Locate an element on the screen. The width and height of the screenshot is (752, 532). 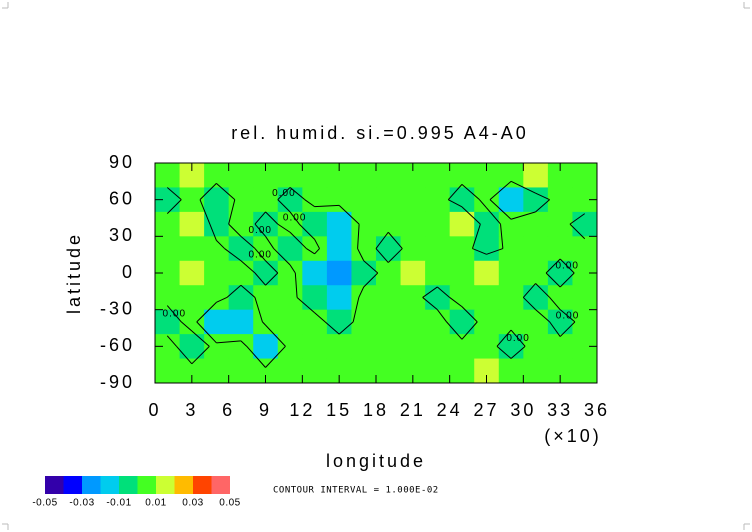
x-tick-label: 9 is located at coordinates (265, 410).